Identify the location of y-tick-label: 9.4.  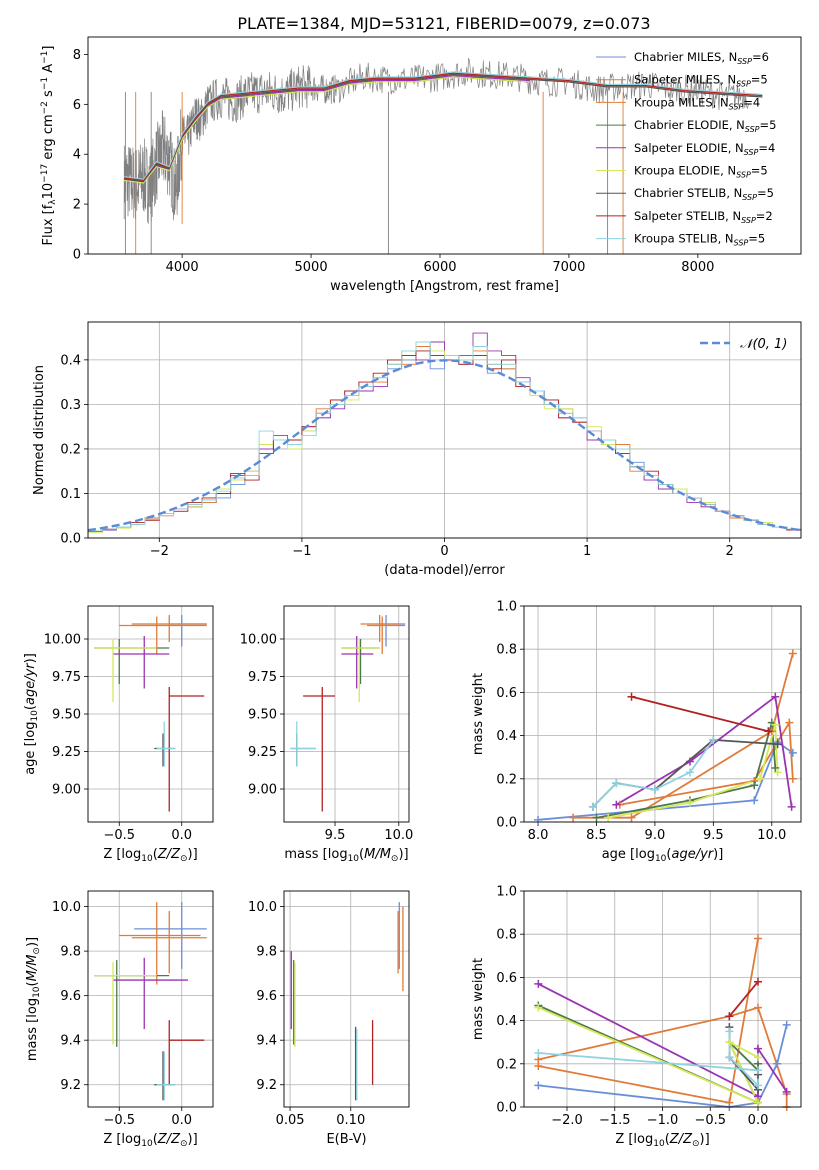
(70, 1041).